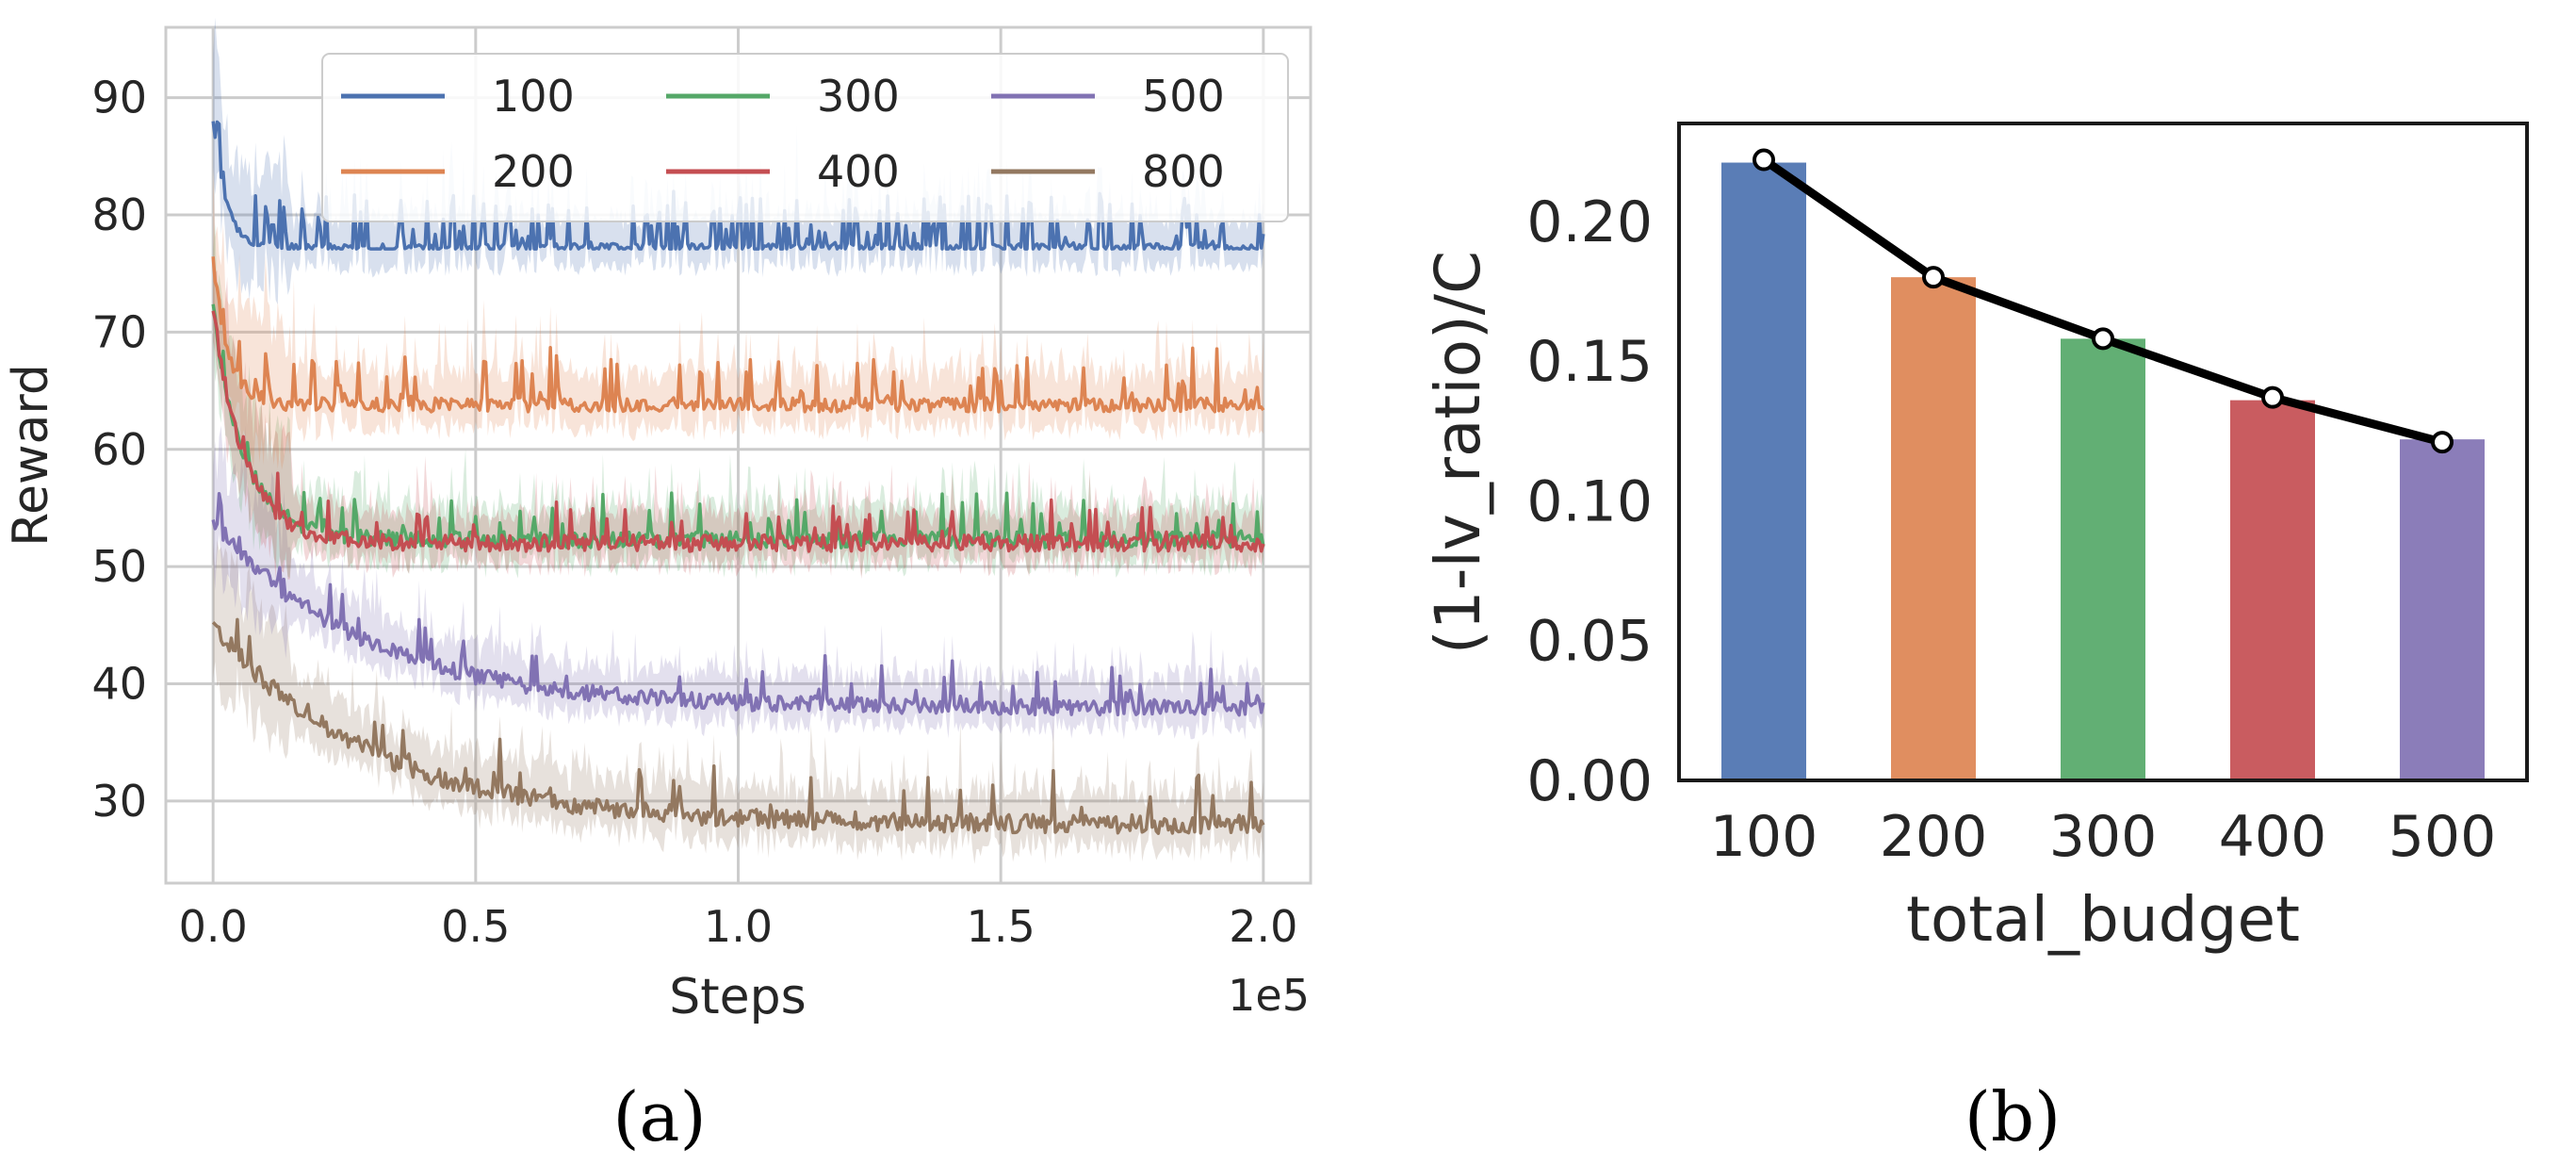 Image resolution: width=2576 pixels, height=1164 pixels. I want to click on x-axis-label-b: total_budget, so click(2103, 919).